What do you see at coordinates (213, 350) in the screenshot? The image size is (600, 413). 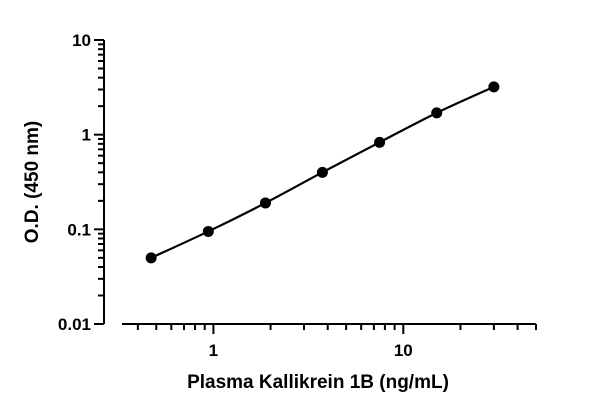 I see `x-tick-label: 1` at bounding box center [213, 350].